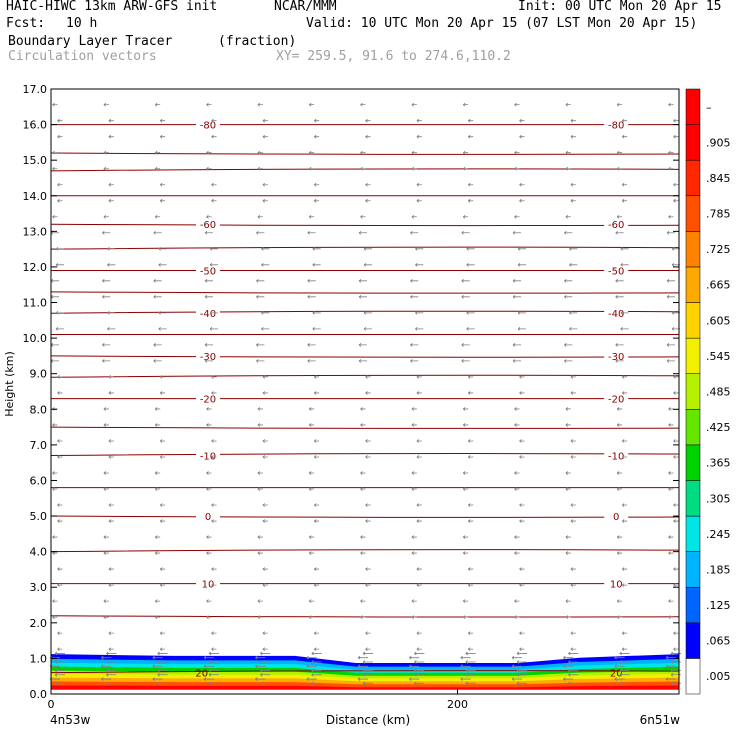  I want to click on forecast-hour: 10 h, so click(82, 23).